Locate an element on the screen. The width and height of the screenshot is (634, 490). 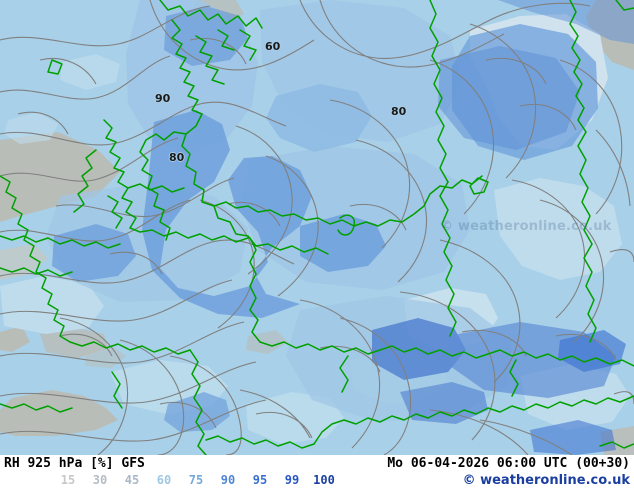
legend-tick-15: 15 is located at coordinates (68, 480).